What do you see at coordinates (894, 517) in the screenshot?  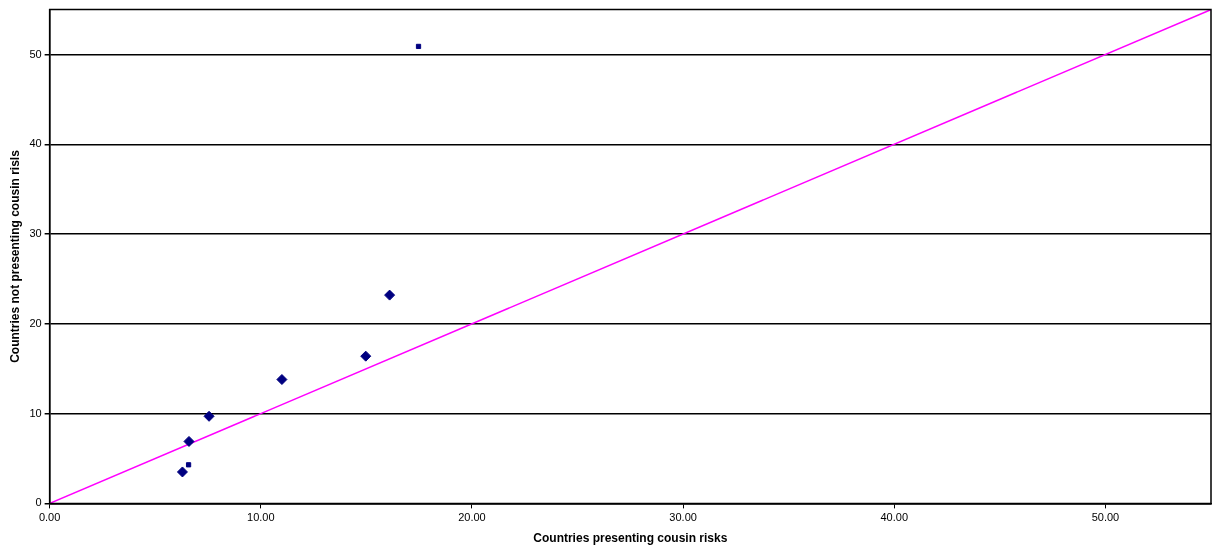 I see `x-tick-label: 40.00` at bounding box center [894, 517].